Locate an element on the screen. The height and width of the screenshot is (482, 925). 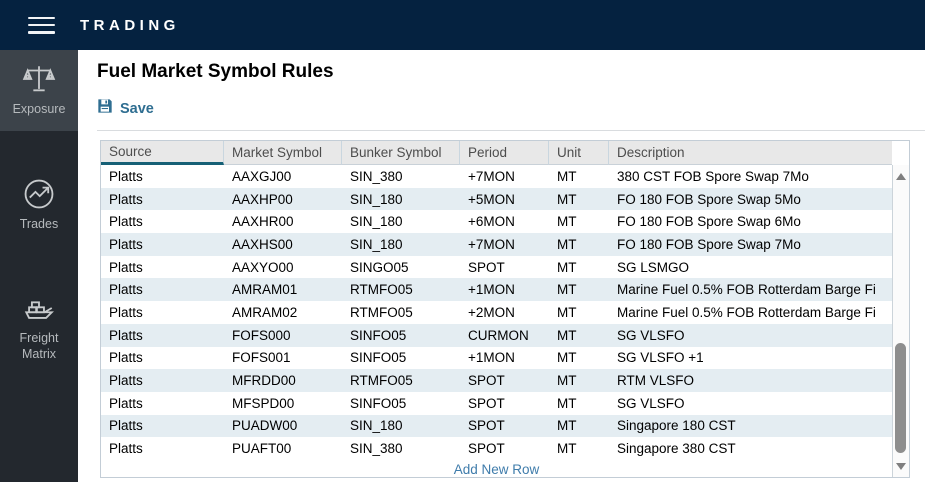
table-cell: AAXHS00 is located at coordinates (262, 244).